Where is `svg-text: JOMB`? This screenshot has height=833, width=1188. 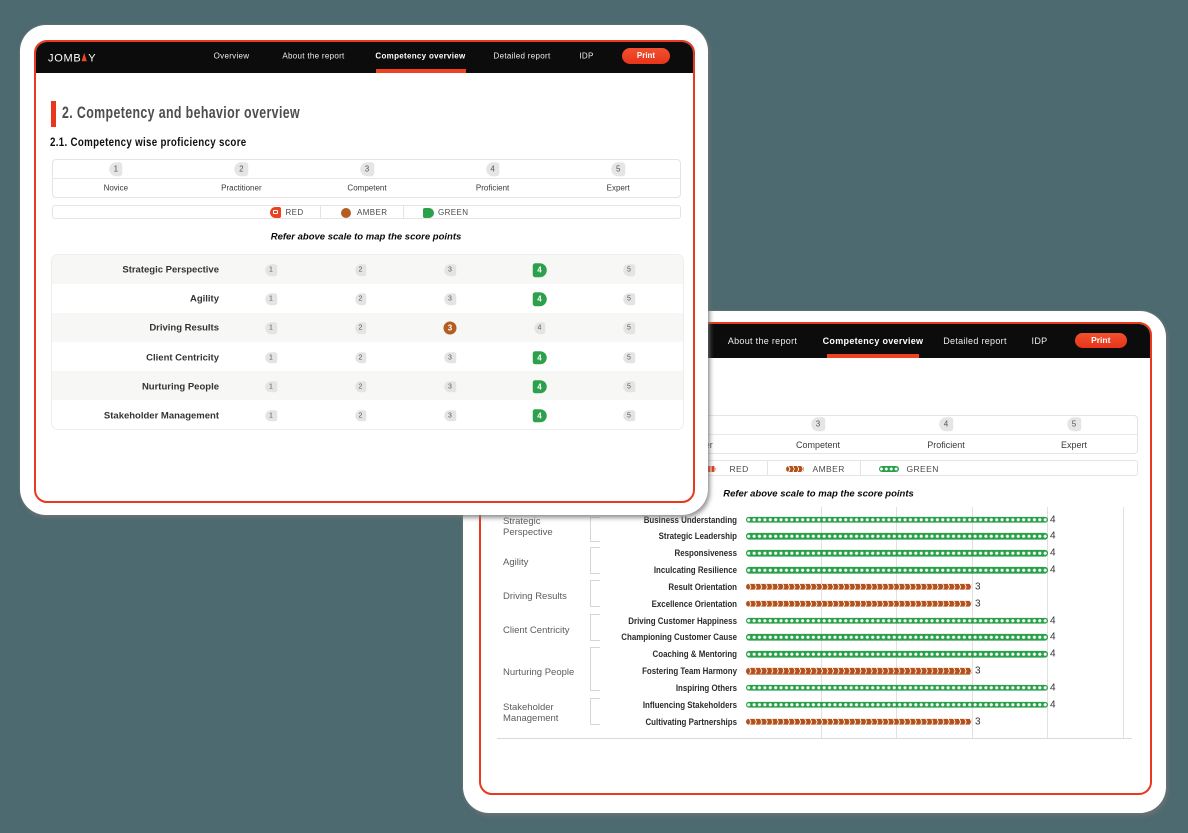 svg-text: JOMB is located at coordinates (64, 57).